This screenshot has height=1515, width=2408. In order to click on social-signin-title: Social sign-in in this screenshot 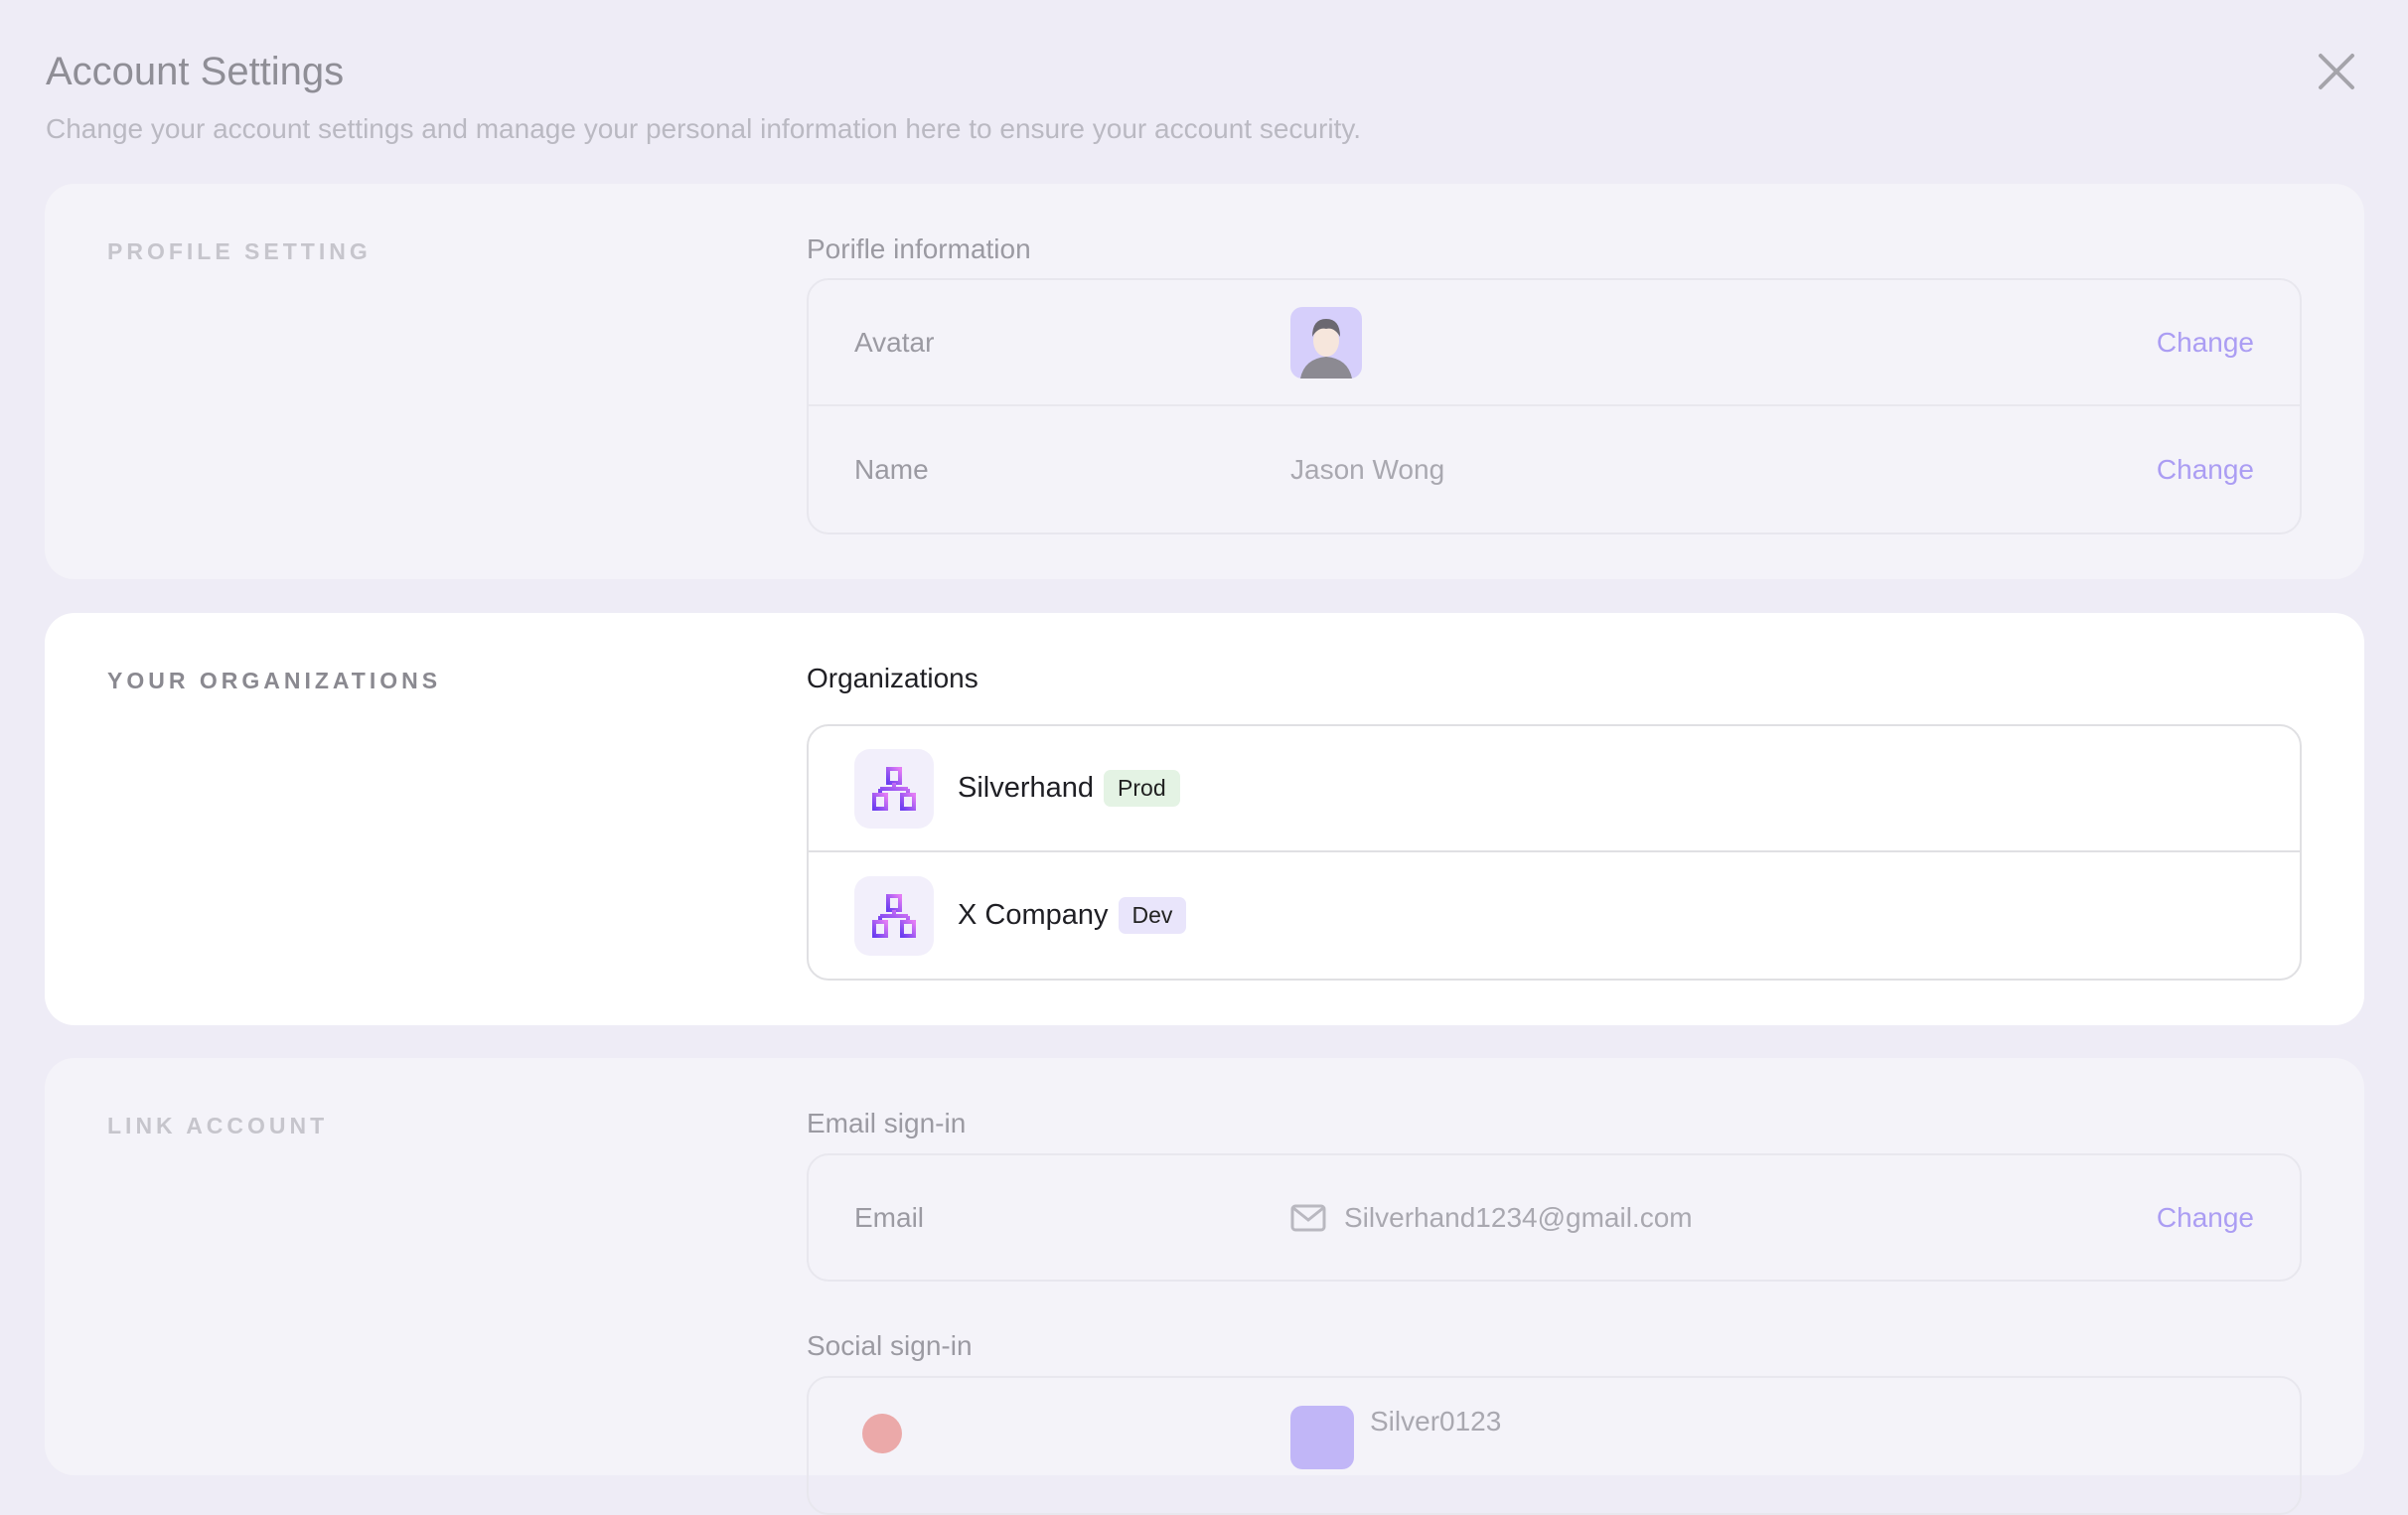, I will do `click(890, 1345)`.